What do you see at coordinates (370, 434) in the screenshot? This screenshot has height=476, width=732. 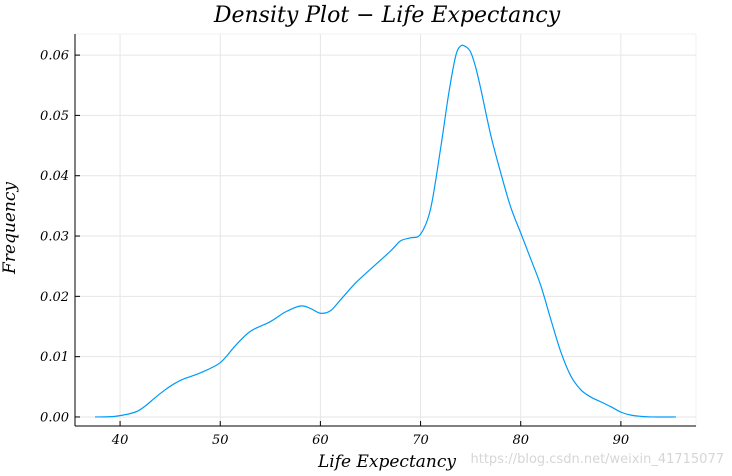 I see `x-ticks: 40 50 60 70 80 90` at bounding box center [370, 434].